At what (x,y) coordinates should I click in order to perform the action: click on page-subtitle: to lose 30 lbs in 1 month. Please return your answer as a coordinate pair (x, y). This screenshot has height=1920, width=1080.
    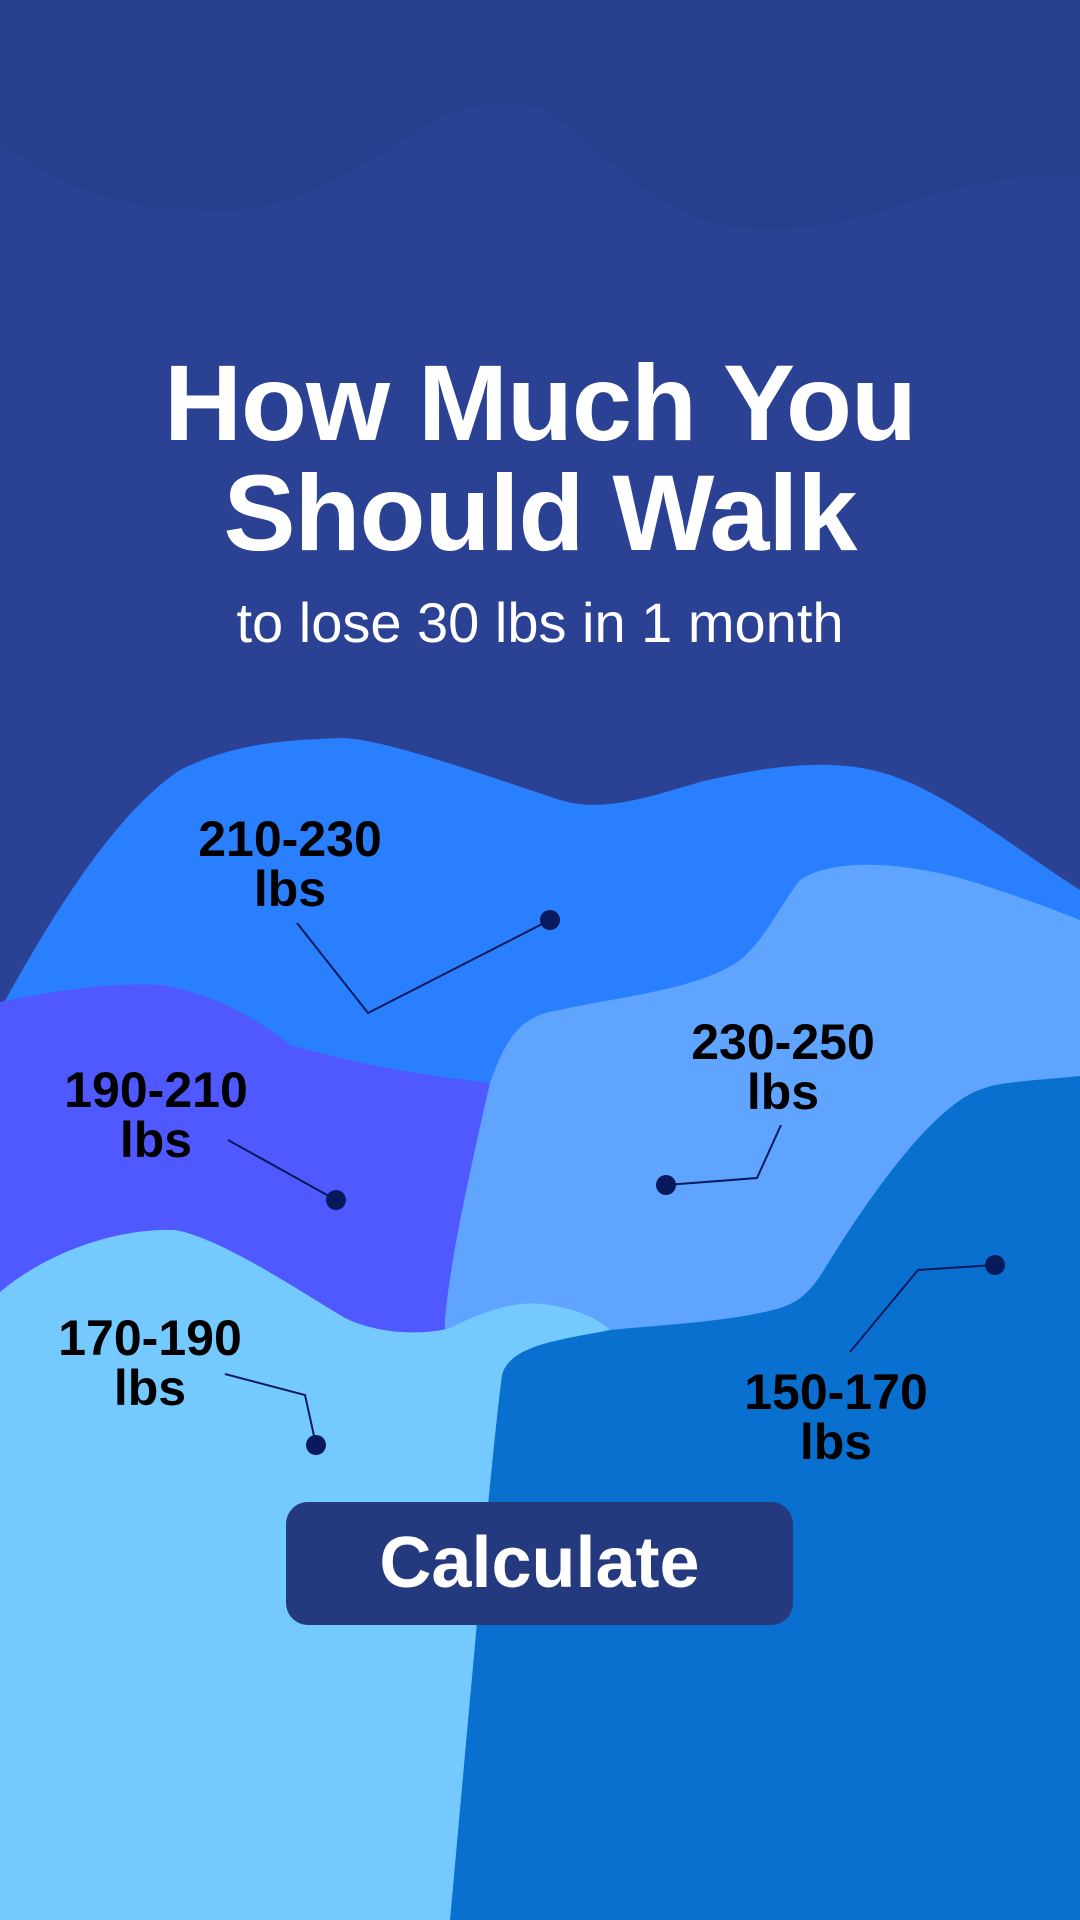
    Looking at the image, I should click on (540, 622).